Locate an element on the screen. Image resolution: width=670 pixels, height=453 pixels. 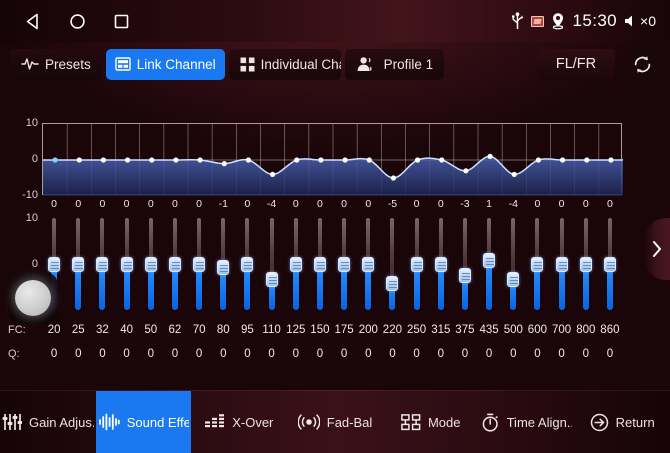
link-channel-tab: Link Channel is located at coordinates (165, 64).